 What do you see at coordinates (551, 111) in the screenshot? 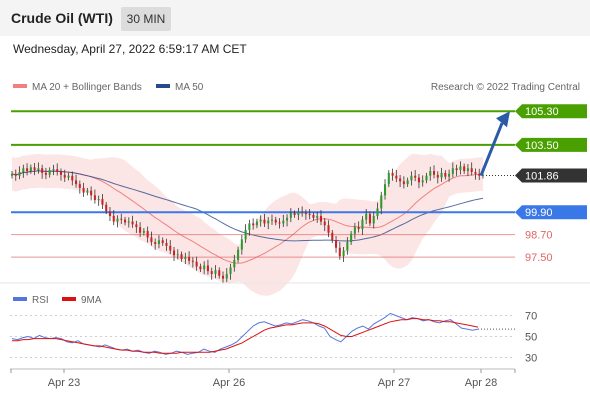
I see `level-flag-105.30` at bounding box center [551, 111].